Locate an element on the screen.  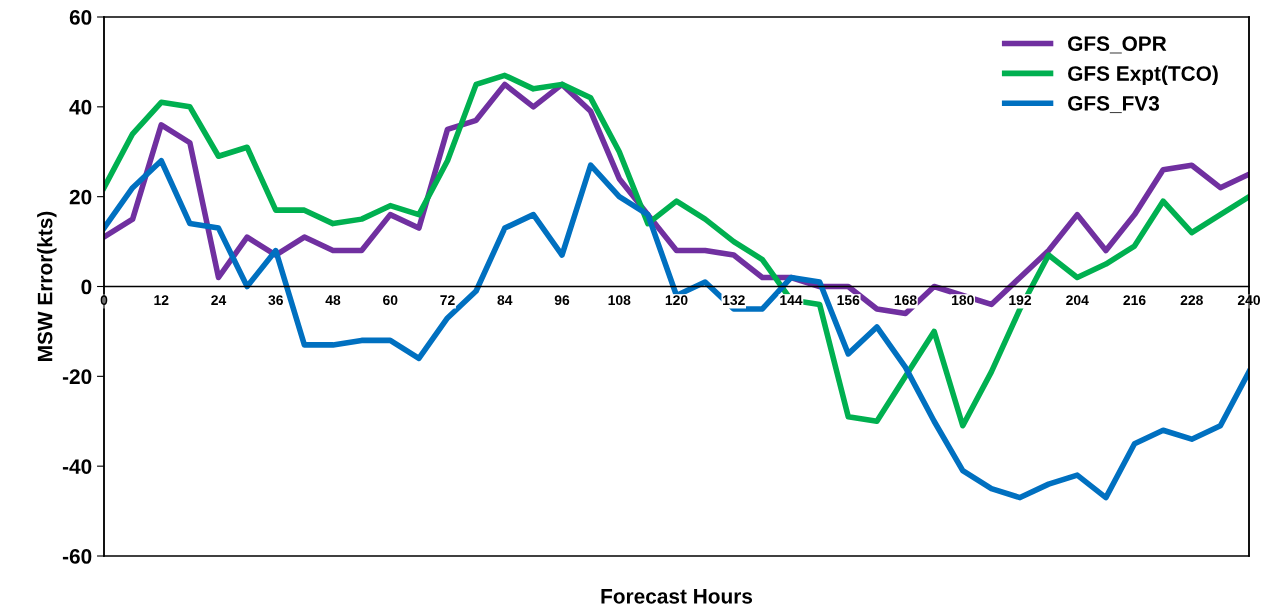
x-tick-label: 228 is located at coordinates (1191, 300).